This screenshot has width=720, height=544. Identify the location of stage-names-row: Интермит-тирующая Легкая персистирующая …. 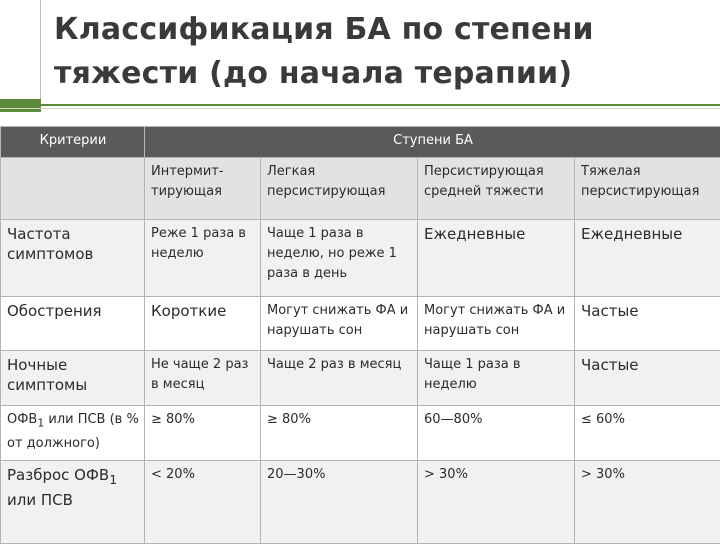
(360, 189).